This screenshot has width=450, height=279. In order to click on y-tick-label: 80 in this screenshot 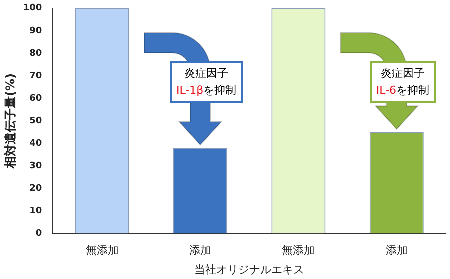, I will do `click(36, 53)`.